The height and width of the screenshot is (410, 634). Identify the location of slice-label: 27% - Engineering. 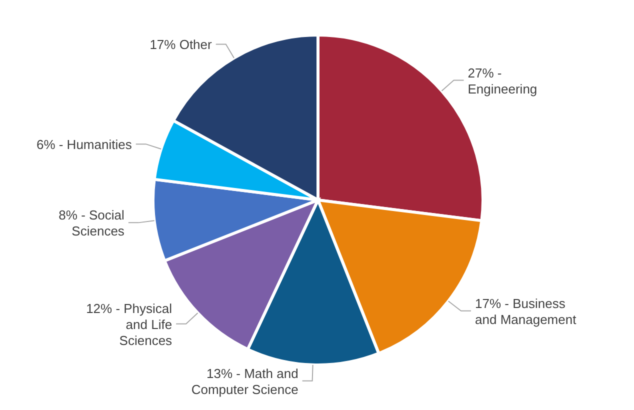
(503, 80).